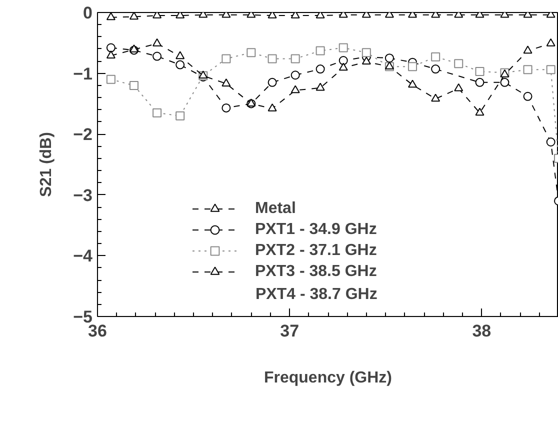 This screenshot has width=558, height=426. What do you see at coordinates (317, 294) in the screenshot?
I see `annotation: PXT4 - 38.7 GHz` at bounding box center [317, 294].